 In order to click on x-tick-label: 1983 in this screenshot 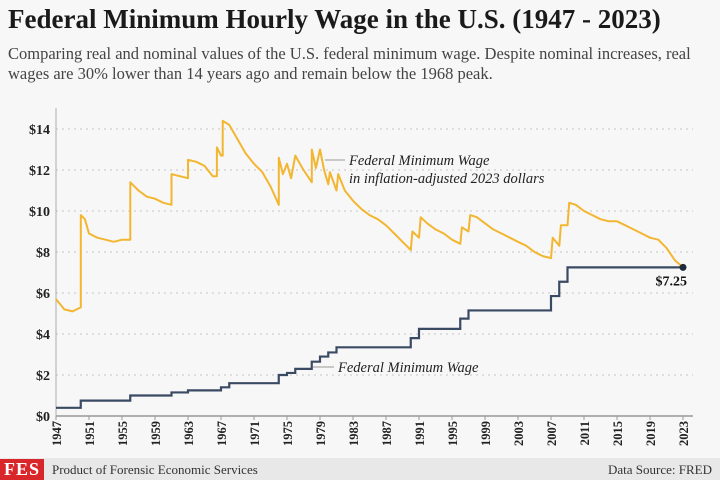, I will do `click(354, 433)`.